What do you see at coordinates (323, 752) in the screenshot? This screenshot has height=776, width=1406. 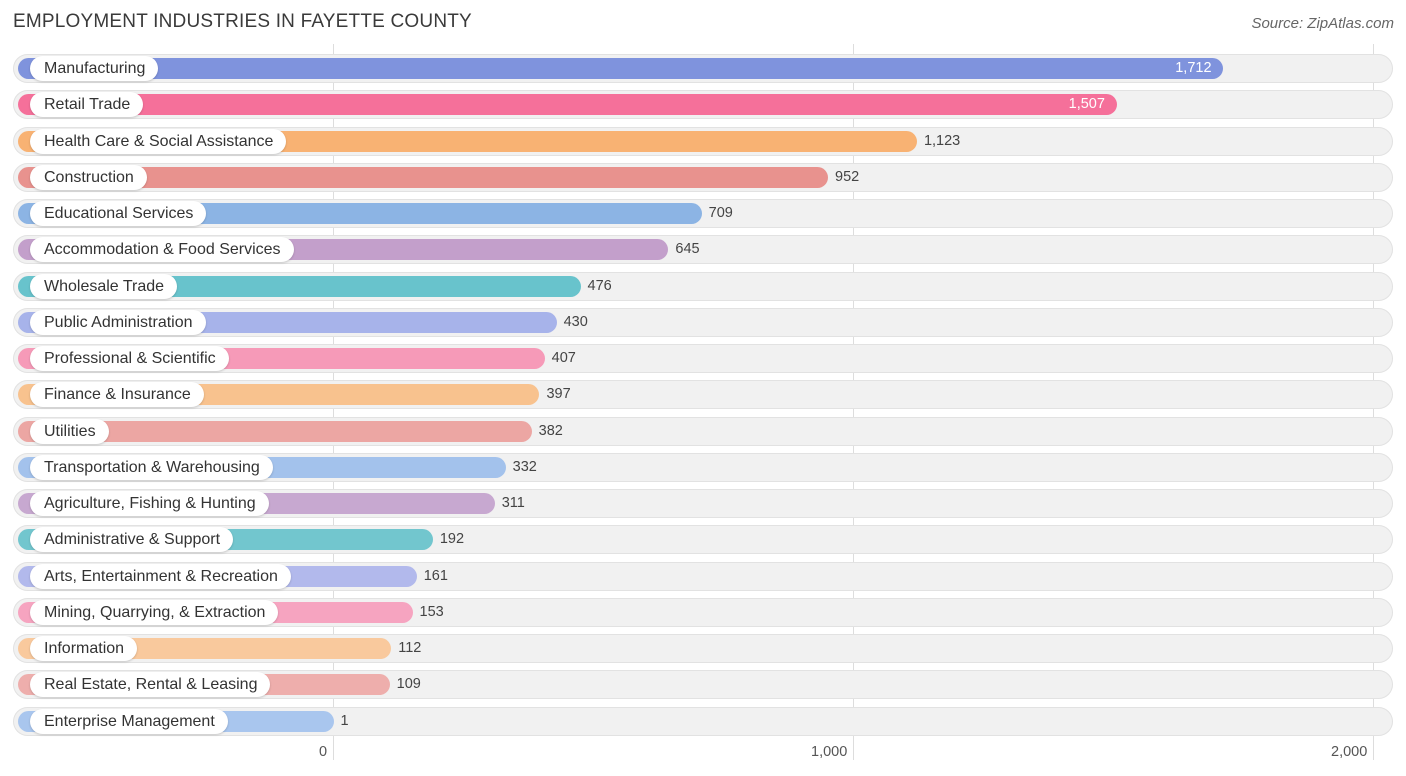 I see `x-tick-label: 0` at bounding box center [323, 752].